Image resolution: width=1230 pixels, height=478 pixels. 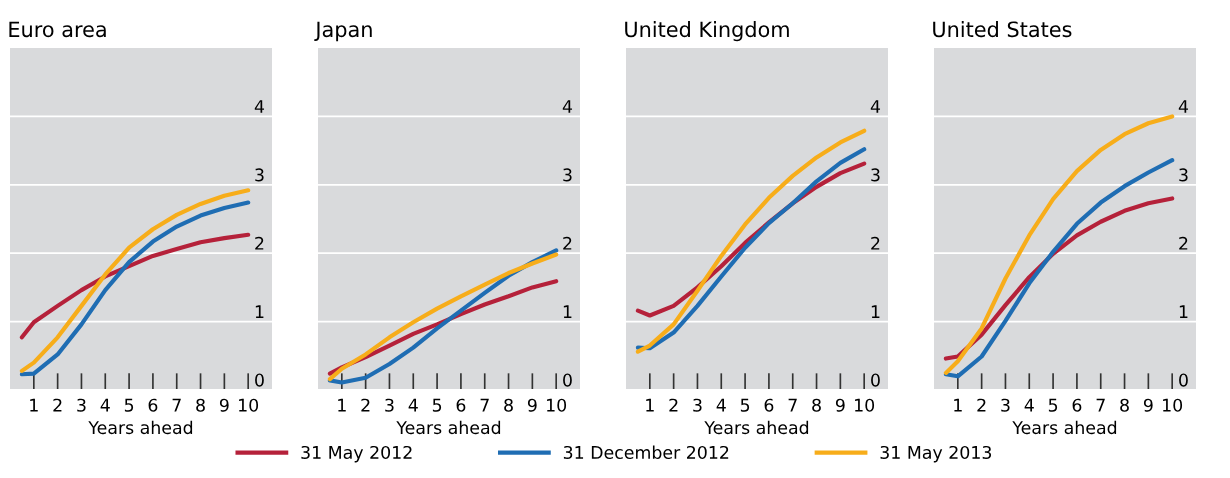 I want to click on legend-label: 31 May 2013, so click(x=936, y=454).